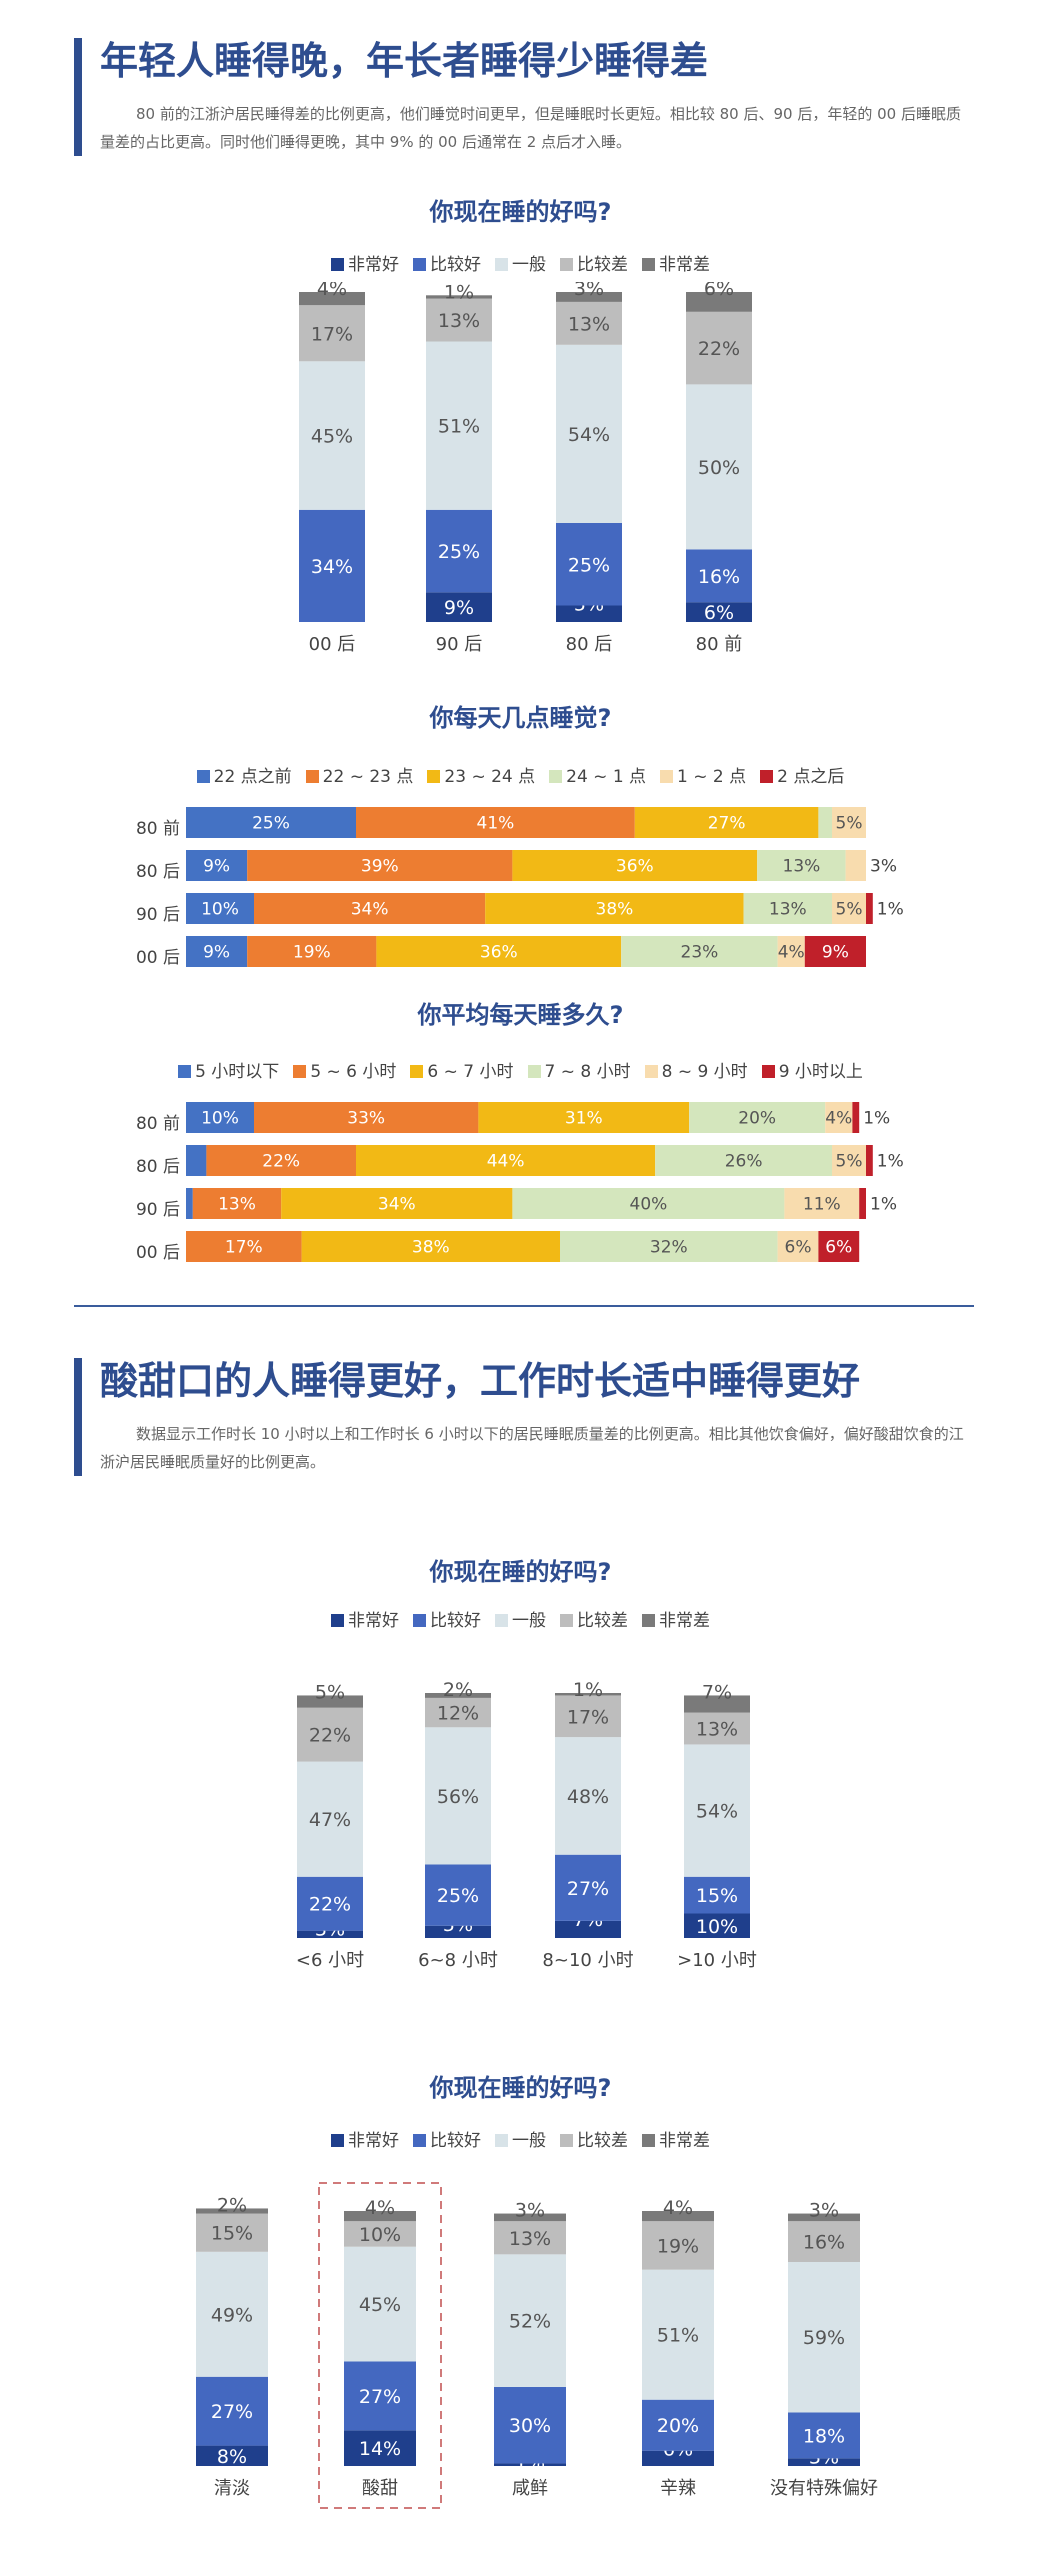  What do you see at coordinates (678, 2425) in the screenshot?
I see `bar-segment-辛辣-1` at bounding box center [678, 2425].